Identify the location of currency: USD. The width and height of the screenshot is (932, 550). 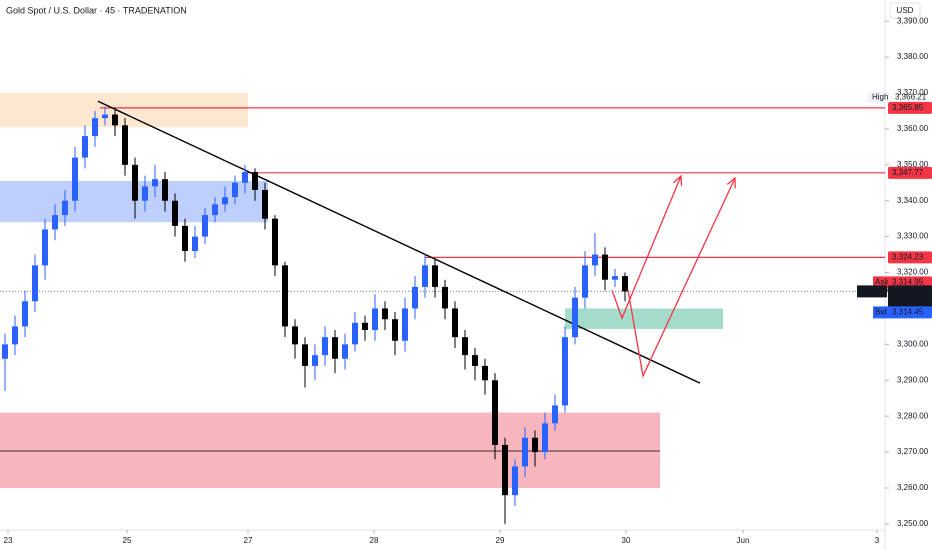
(905, 10).